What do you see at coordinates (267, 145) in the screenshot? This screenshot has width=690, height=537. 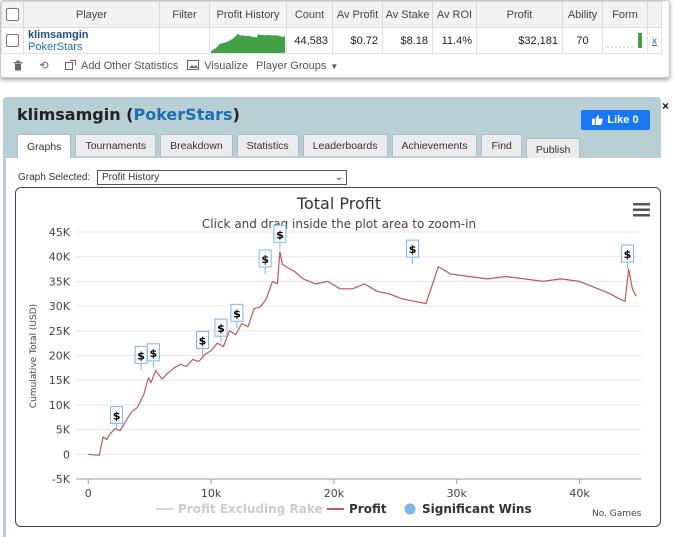 I see `tab-statistics: Statistics` at bounding box center [267, 145].